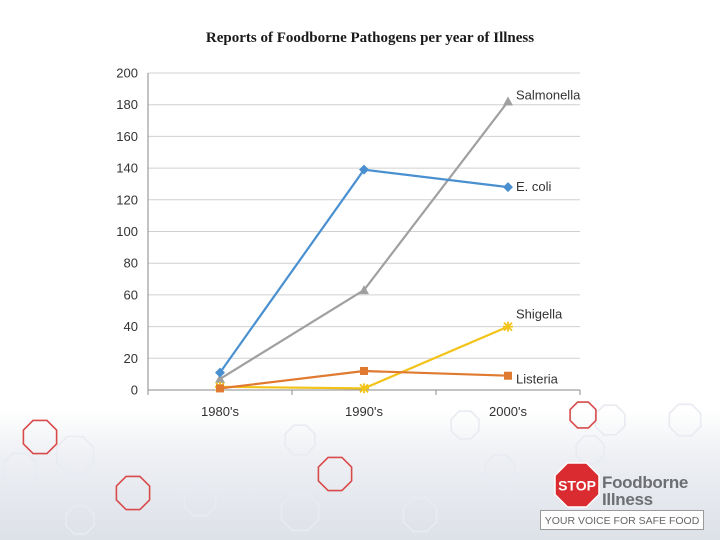 This screenshot has height=540, width=720. I want to click on x-tick-label: 1990's, so click(364, 411).